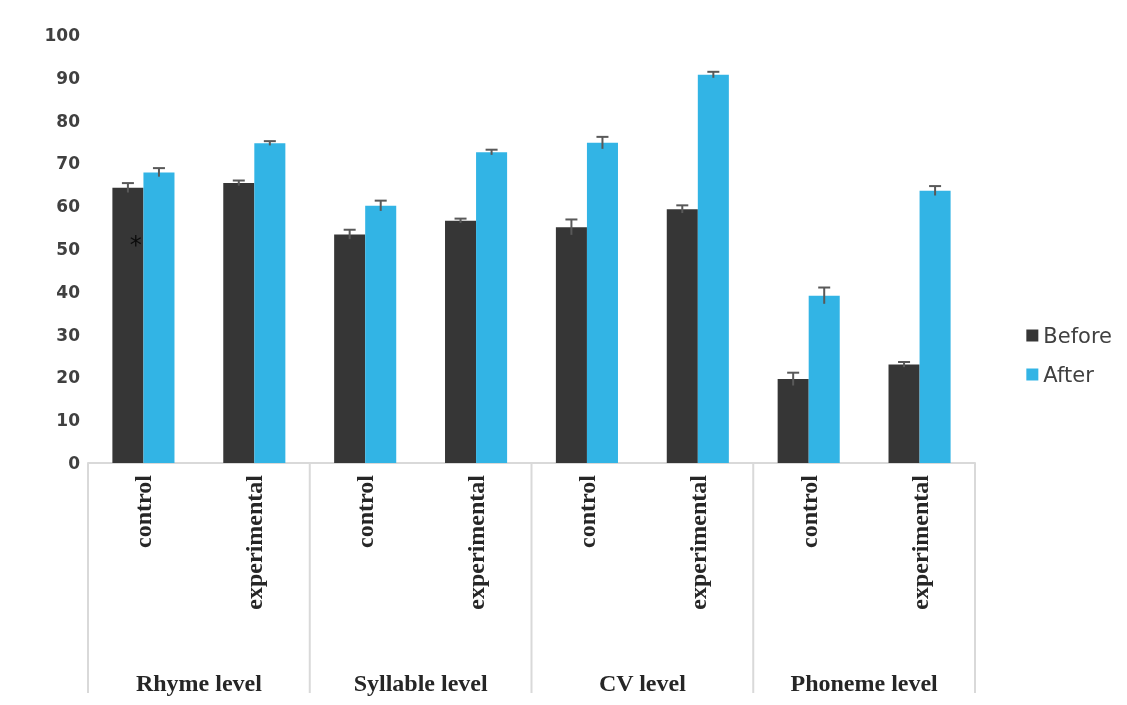 This screenshot has height=705, width=1127. I want to click on y-tick-label: 0, so click(74, 463).